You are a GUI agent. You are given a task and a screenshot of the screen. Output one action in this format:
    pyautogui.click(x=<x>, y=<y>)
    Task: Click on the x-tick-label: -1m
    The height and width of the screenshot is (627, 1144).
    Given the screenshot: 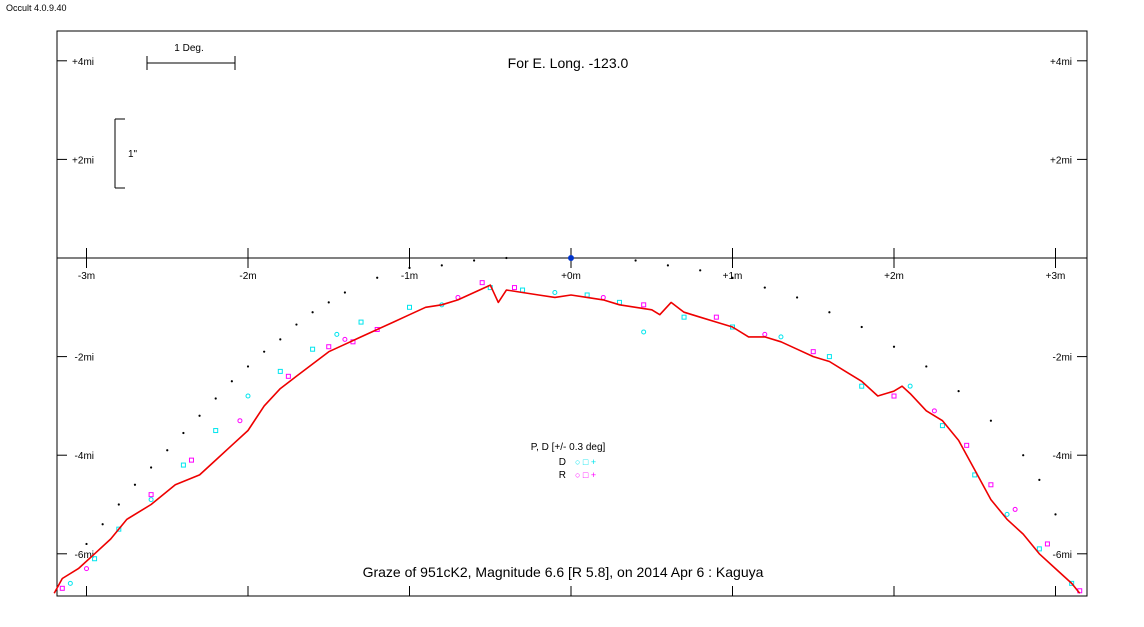 What is the action you would take?
    pyautogui.click(x=409, y=276)
    